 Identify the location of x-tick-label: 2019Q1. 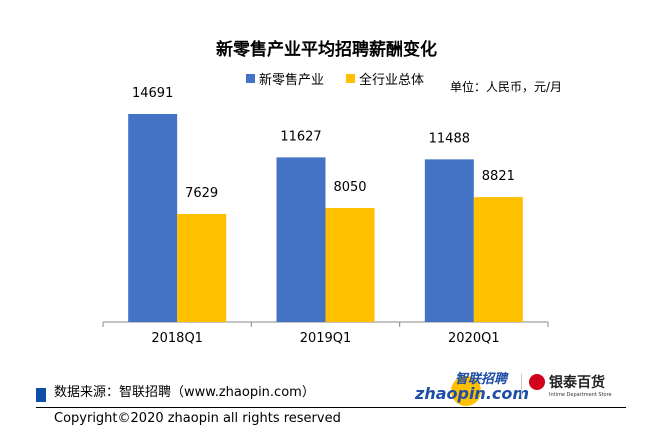
(326, 338).